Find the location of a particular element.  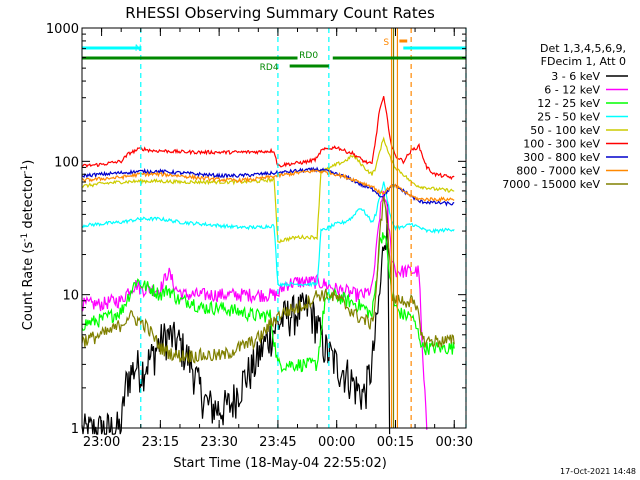

flag-layer: N RD0 RD4 S is located at coordinates (274, 55).